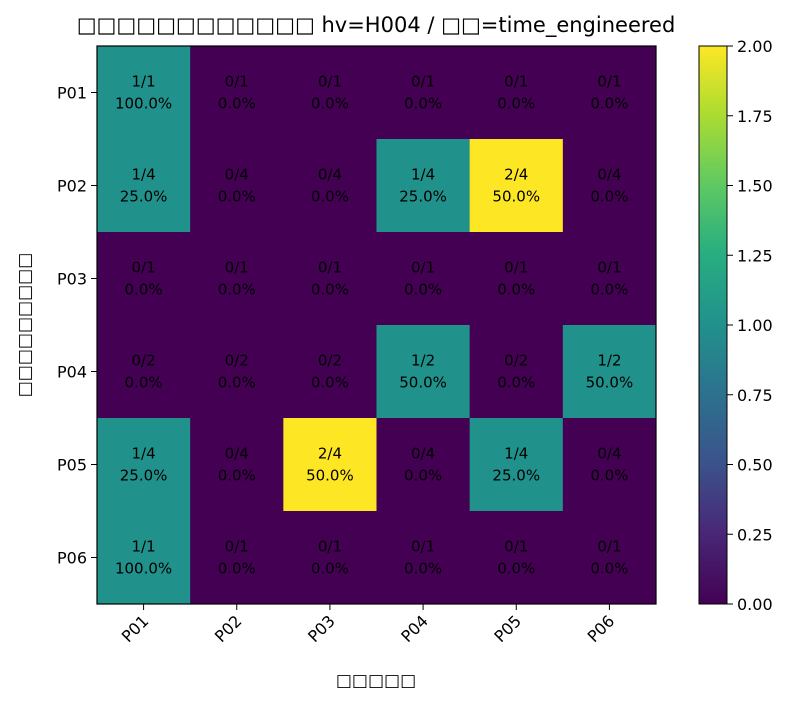 The image size is (803, 708). Describe the element at coordinates (368, 625) in the screenshot. I see `x-axis-ticks: P01 P02 P03 P04 P05 P06` at that location.